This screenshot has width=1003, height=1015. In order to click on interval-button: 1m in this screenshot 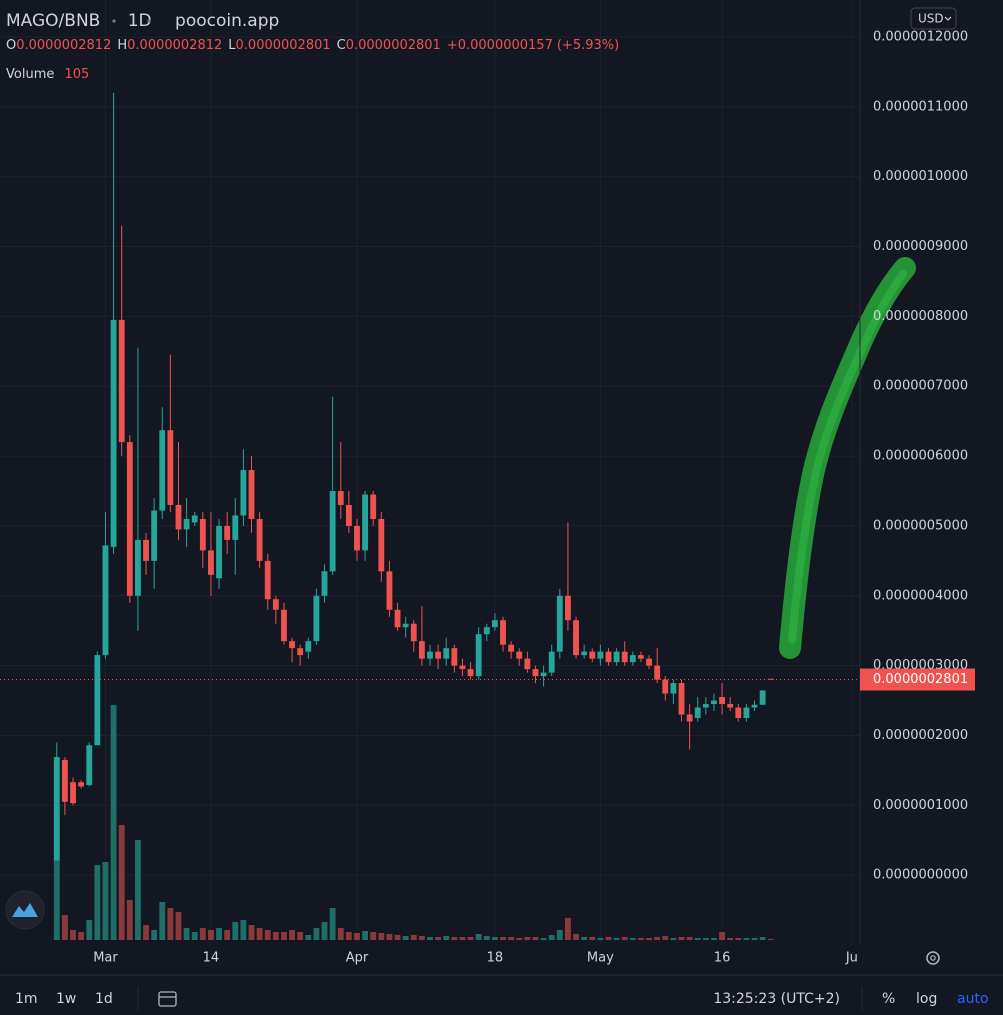, I will do `click(26, 999)`.